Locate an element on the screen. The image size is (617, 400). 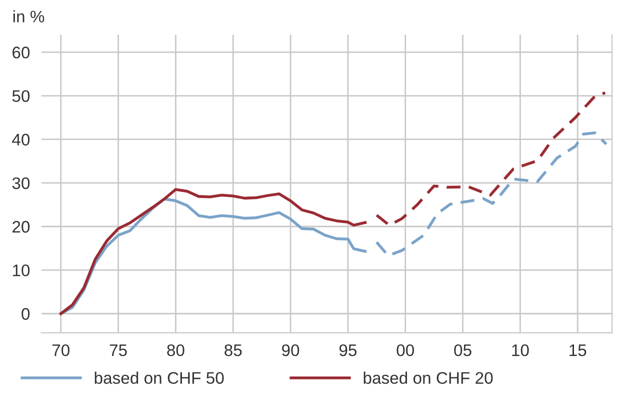
x-tick-label: 85 is located at coordinates (233, 350).